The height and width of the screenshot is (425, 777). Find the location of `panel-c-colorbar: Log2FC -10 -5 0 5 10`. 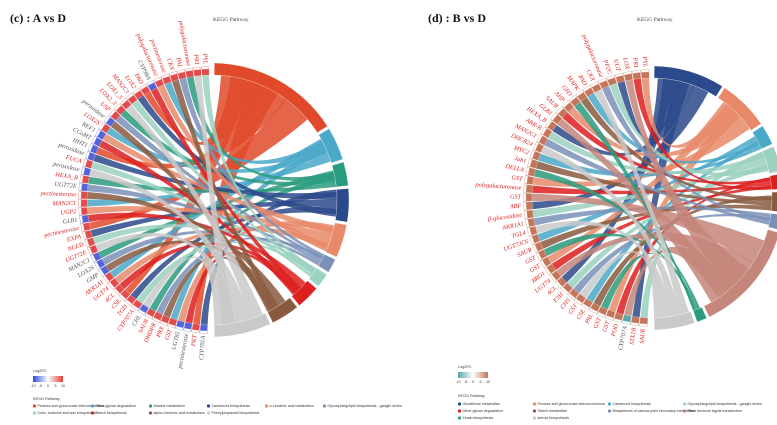

panel-c-colorbar: Log2FC -10 -5 0 5 10 is located at coordinates (47, 378).